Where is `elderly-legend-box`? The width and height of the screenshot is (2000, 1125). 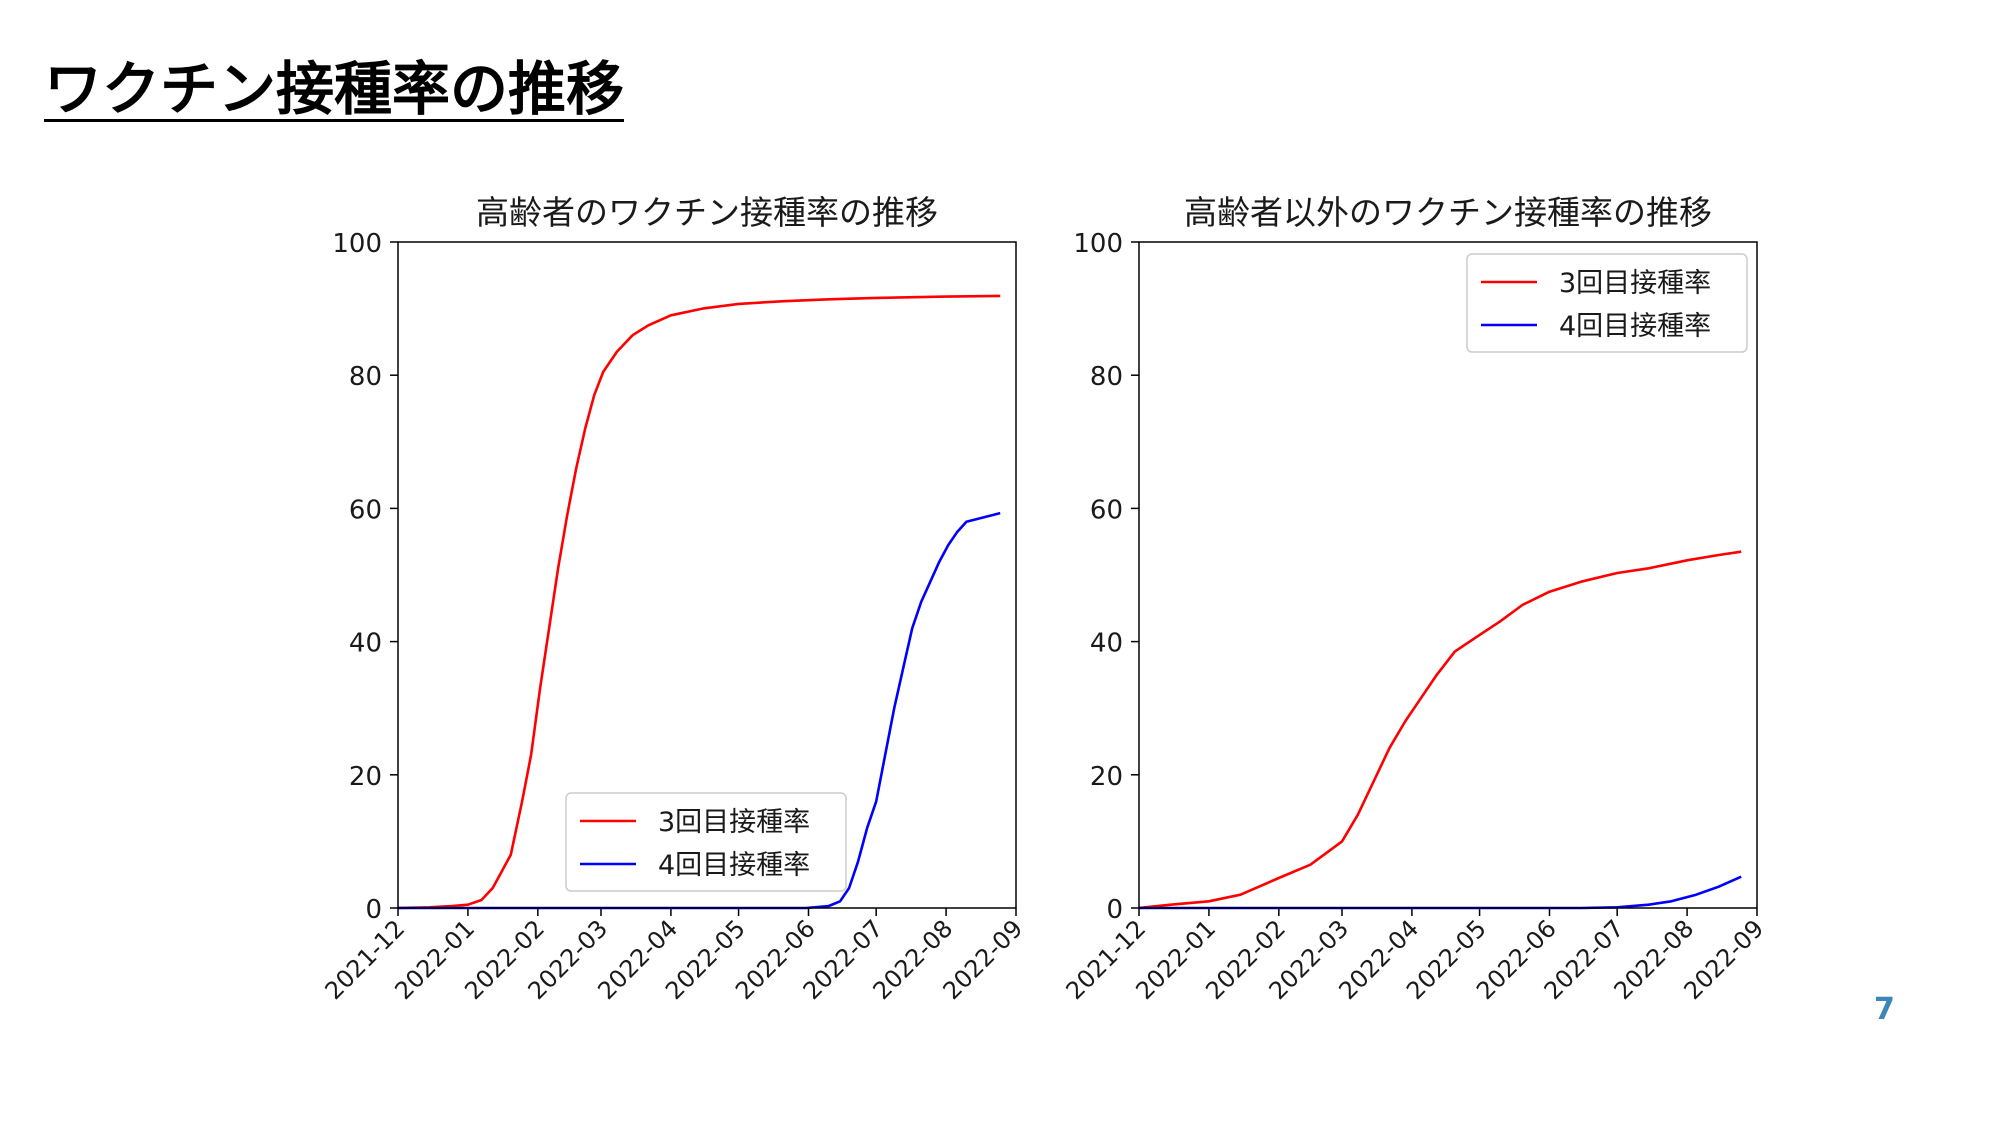 elderly-legend-box is located at coordinates (706, 842).